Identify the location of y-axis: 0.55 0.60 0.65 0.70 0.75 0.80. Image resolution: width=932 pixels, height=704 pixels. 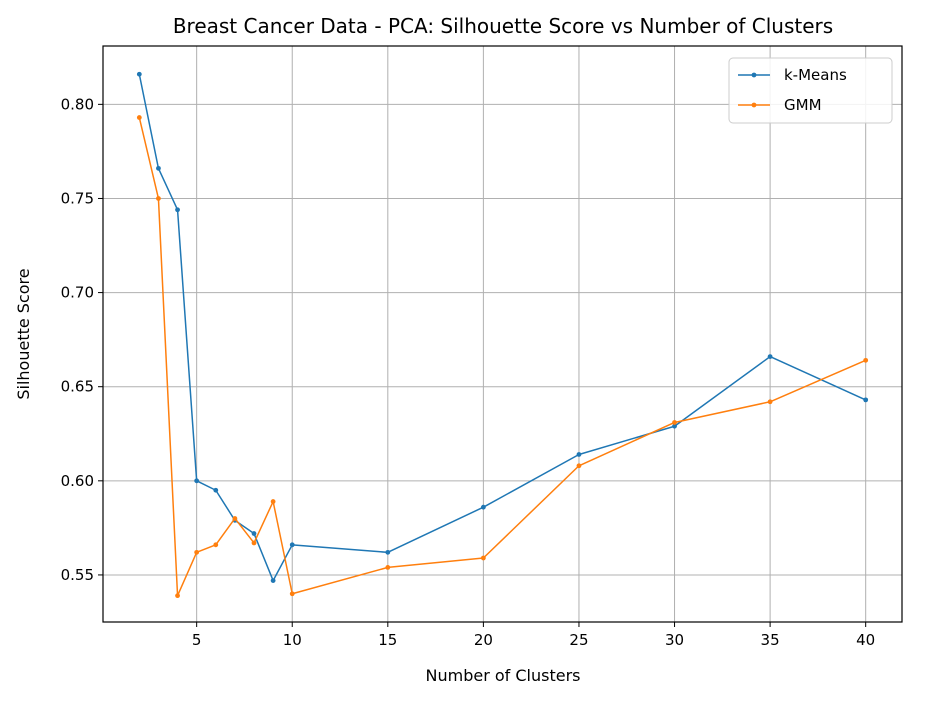
(82, 339).